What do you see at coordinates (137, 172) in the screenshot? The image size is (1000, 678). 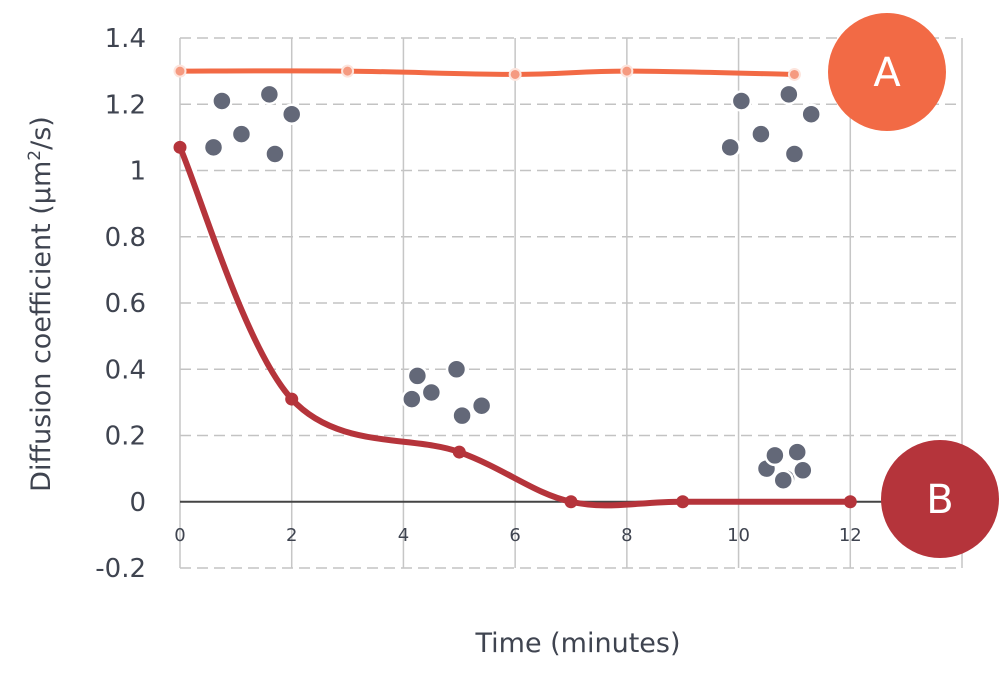 I see `y-tick-label: 1` at bounding box center [137, 172].